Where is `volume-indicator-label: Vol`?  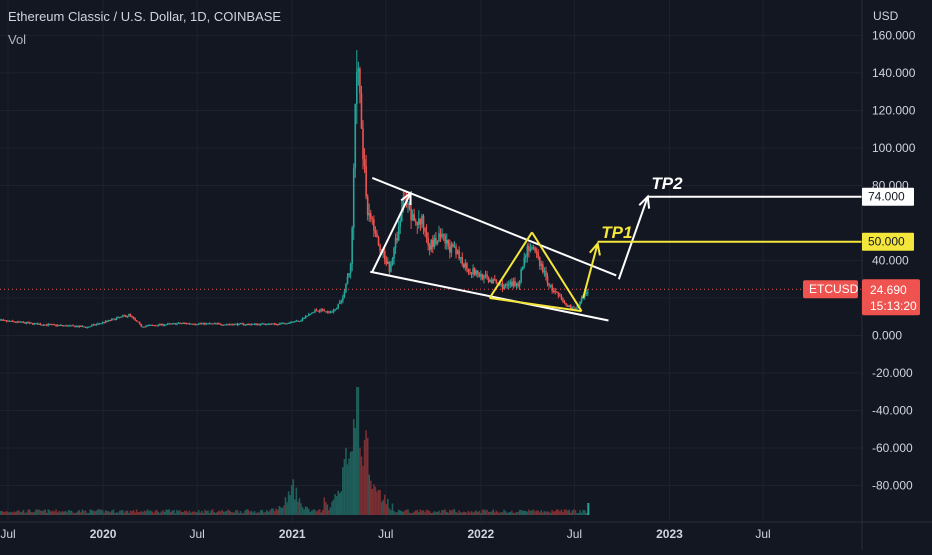
volume-indicator-label: Vol is located at coordinates (17, 39).